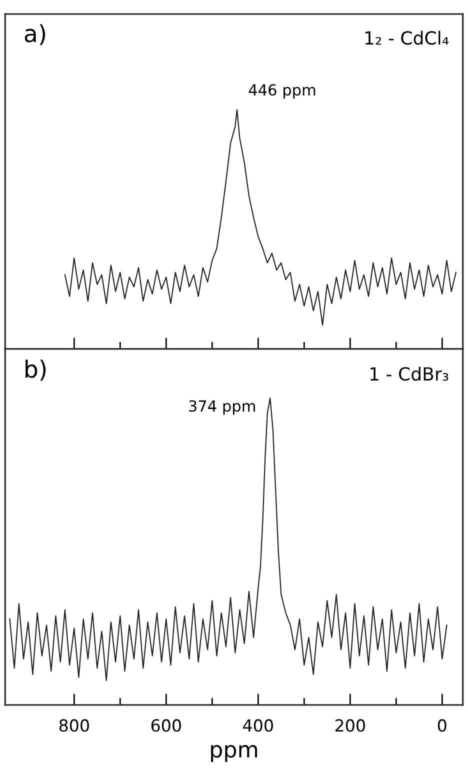 Image resolution: width=468 pixels, height=780 pixels. Describe the element at coordinates (282, 91) in the screenshot. I see `annotation: 446 ppm` at that location.